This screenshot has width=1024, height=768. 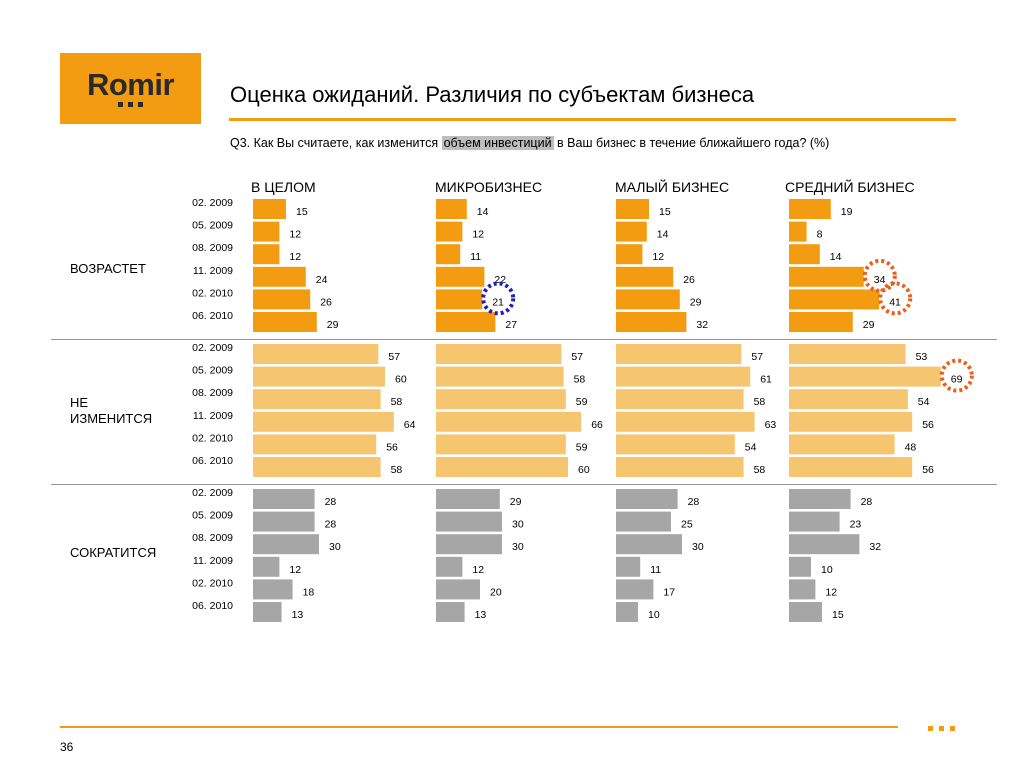 What do you see at coordinates (496, 592) in the screenshot?
I see `value-label: 20` at bounding box center [496, 592].